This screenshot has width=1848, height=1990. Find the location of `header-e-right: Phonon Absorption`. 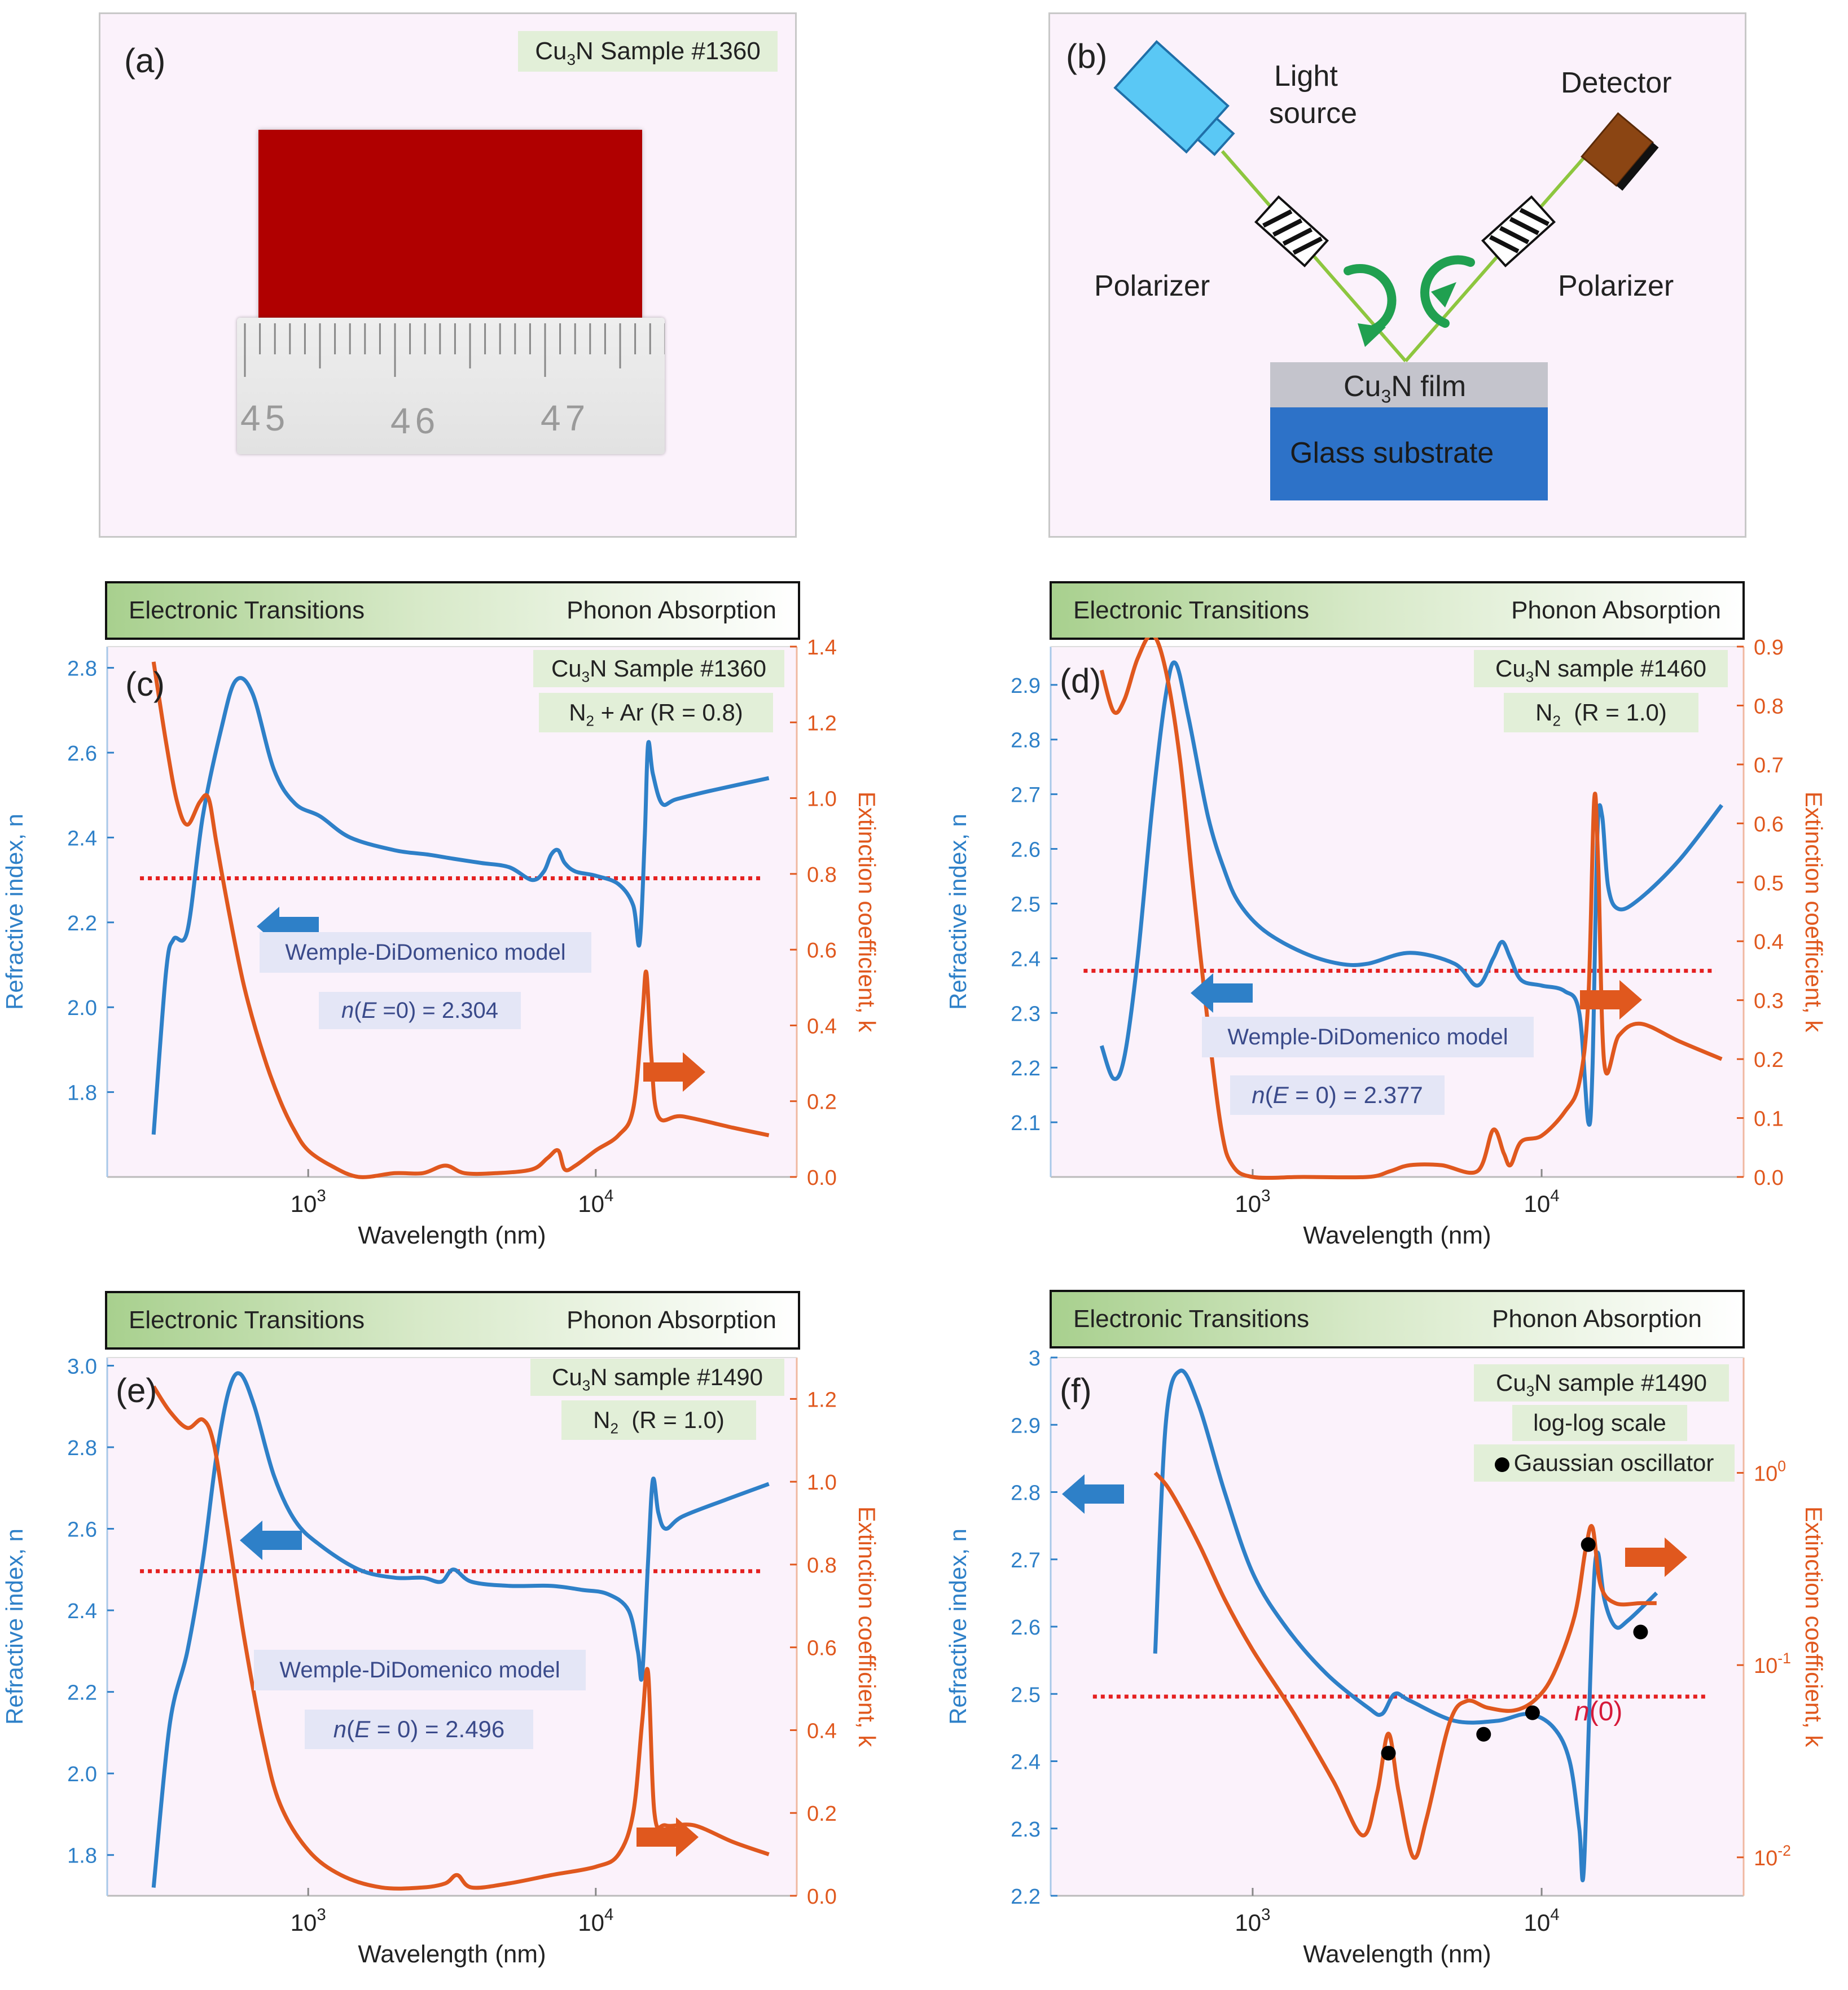

header-e-right: Phonon Absorption is located at coordinates (671, 1320).